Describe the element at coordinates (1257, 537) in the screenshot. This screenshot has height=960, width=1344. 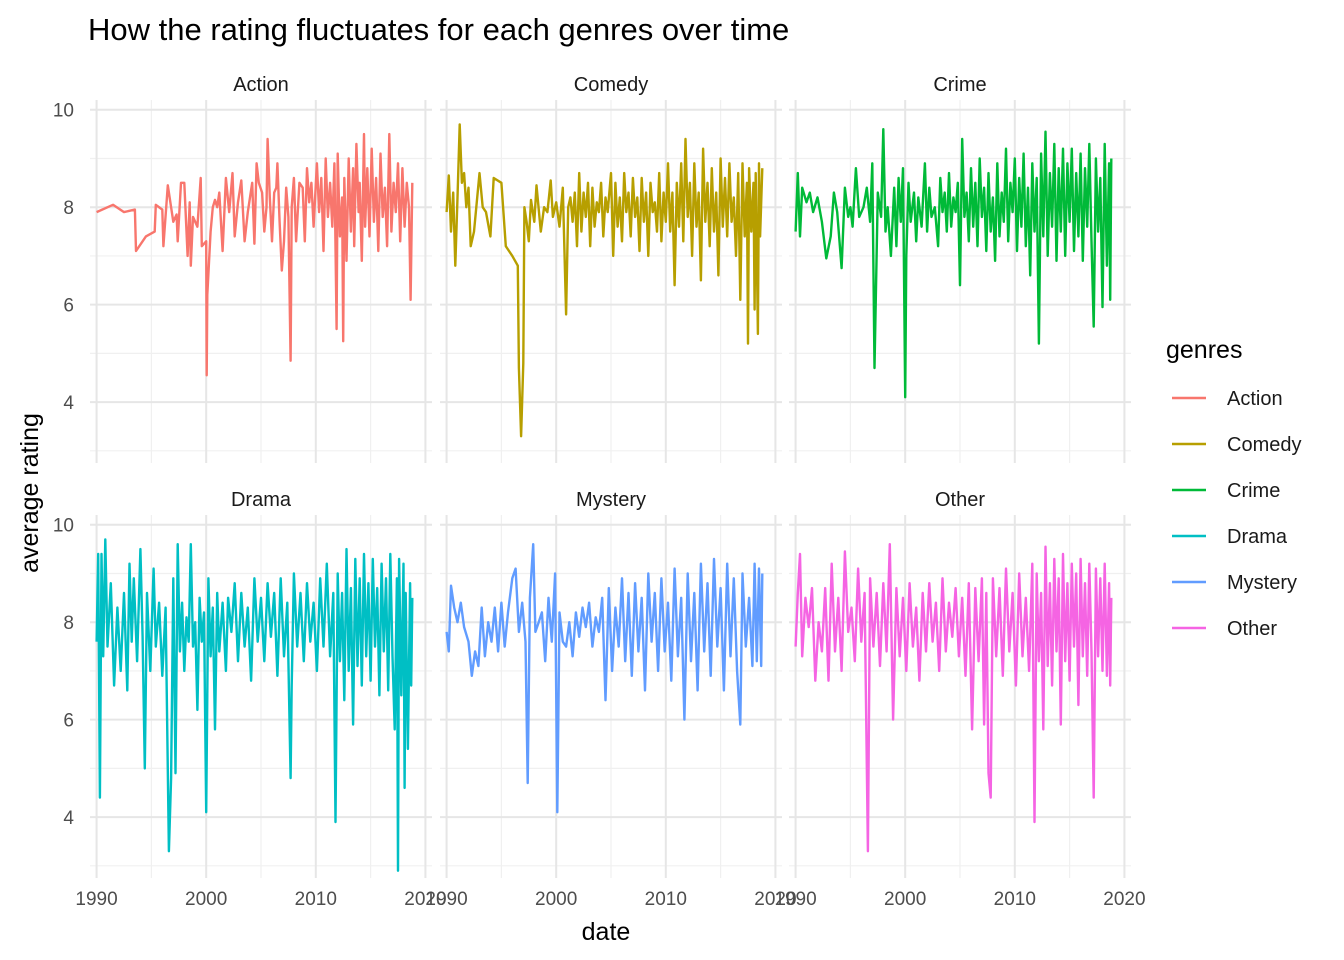
I see `legend-label: Drama` at that location.